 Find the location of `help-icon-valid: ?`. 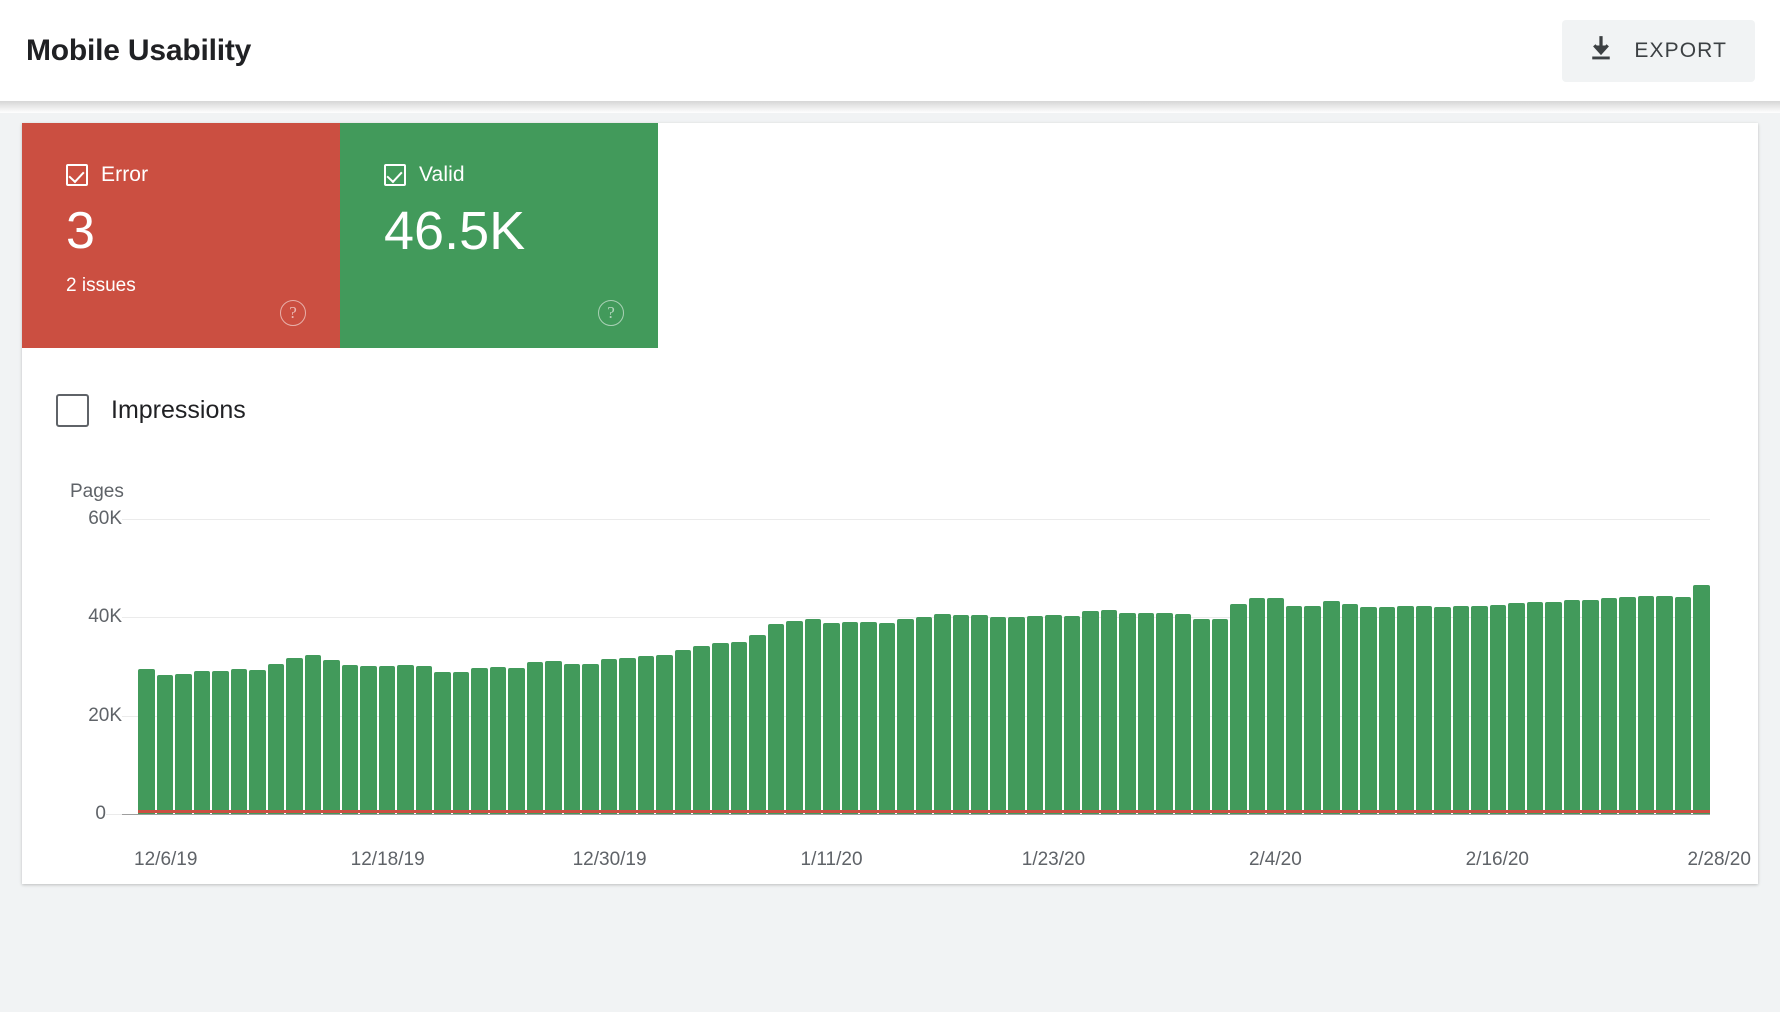

help-icon-valid: ? is located at coordinates (611, 313).